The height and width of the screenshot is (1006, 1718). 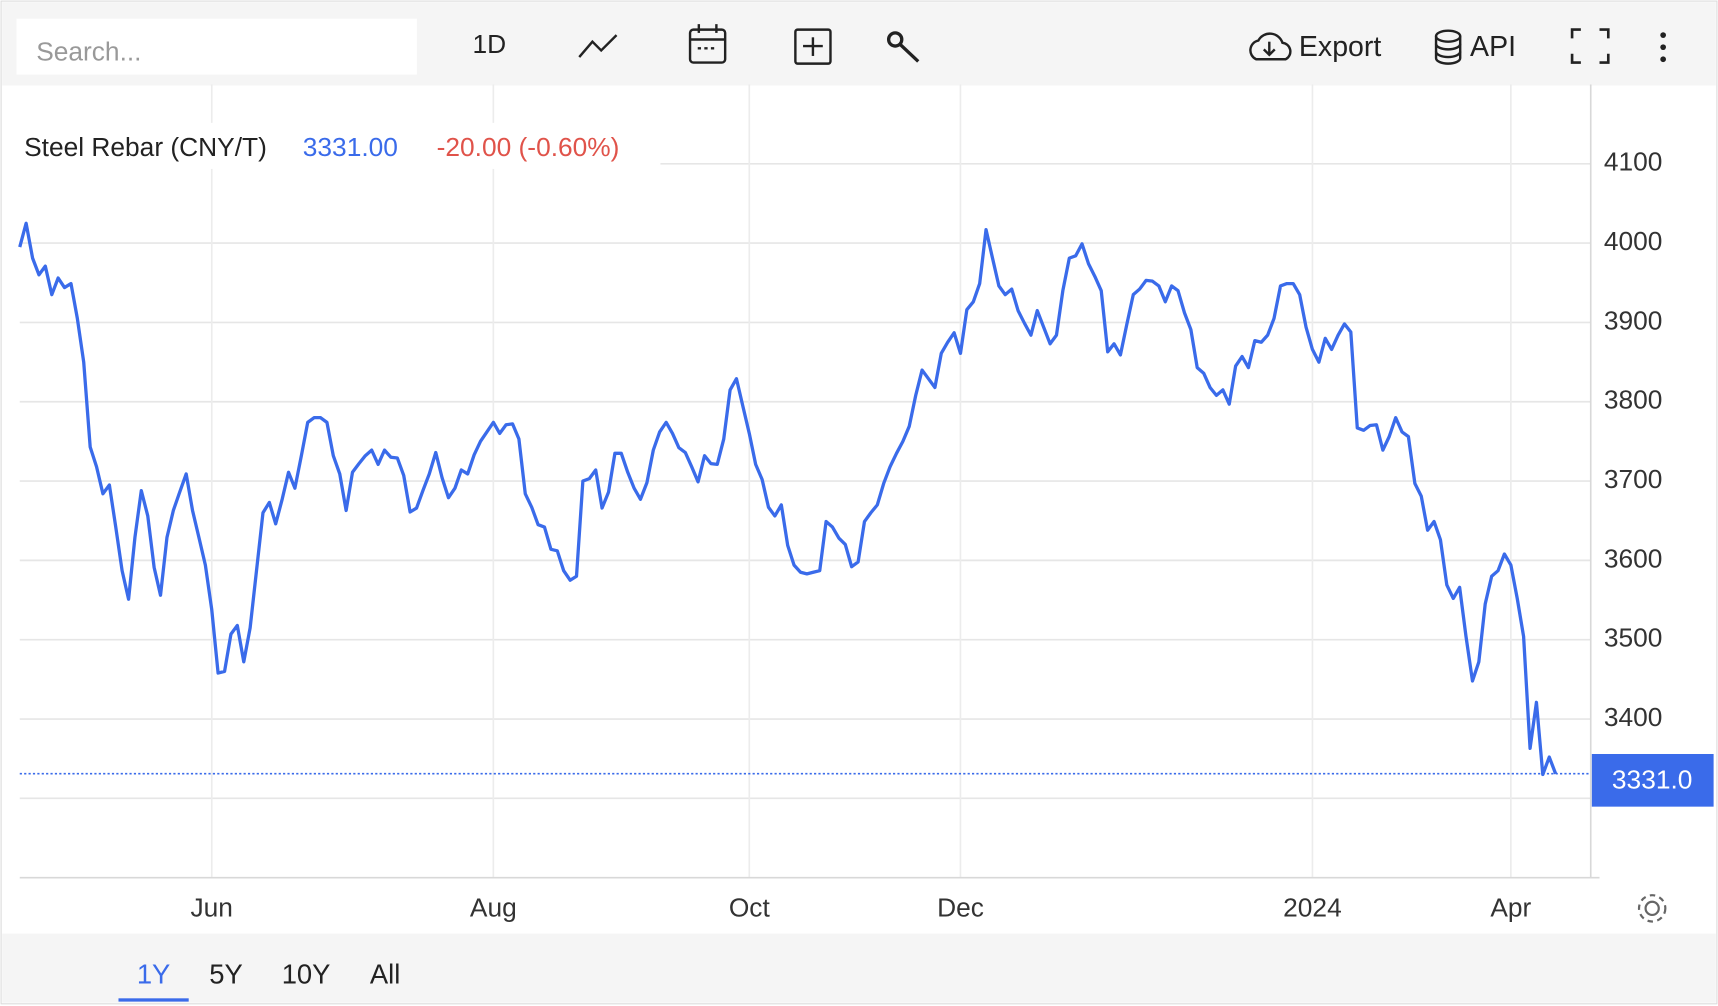 What do you see at coordinates (145, 147) in the screenshot?
I see `series-name: Steel Rebar (CNY/T)` at bounding box center [145, 147].